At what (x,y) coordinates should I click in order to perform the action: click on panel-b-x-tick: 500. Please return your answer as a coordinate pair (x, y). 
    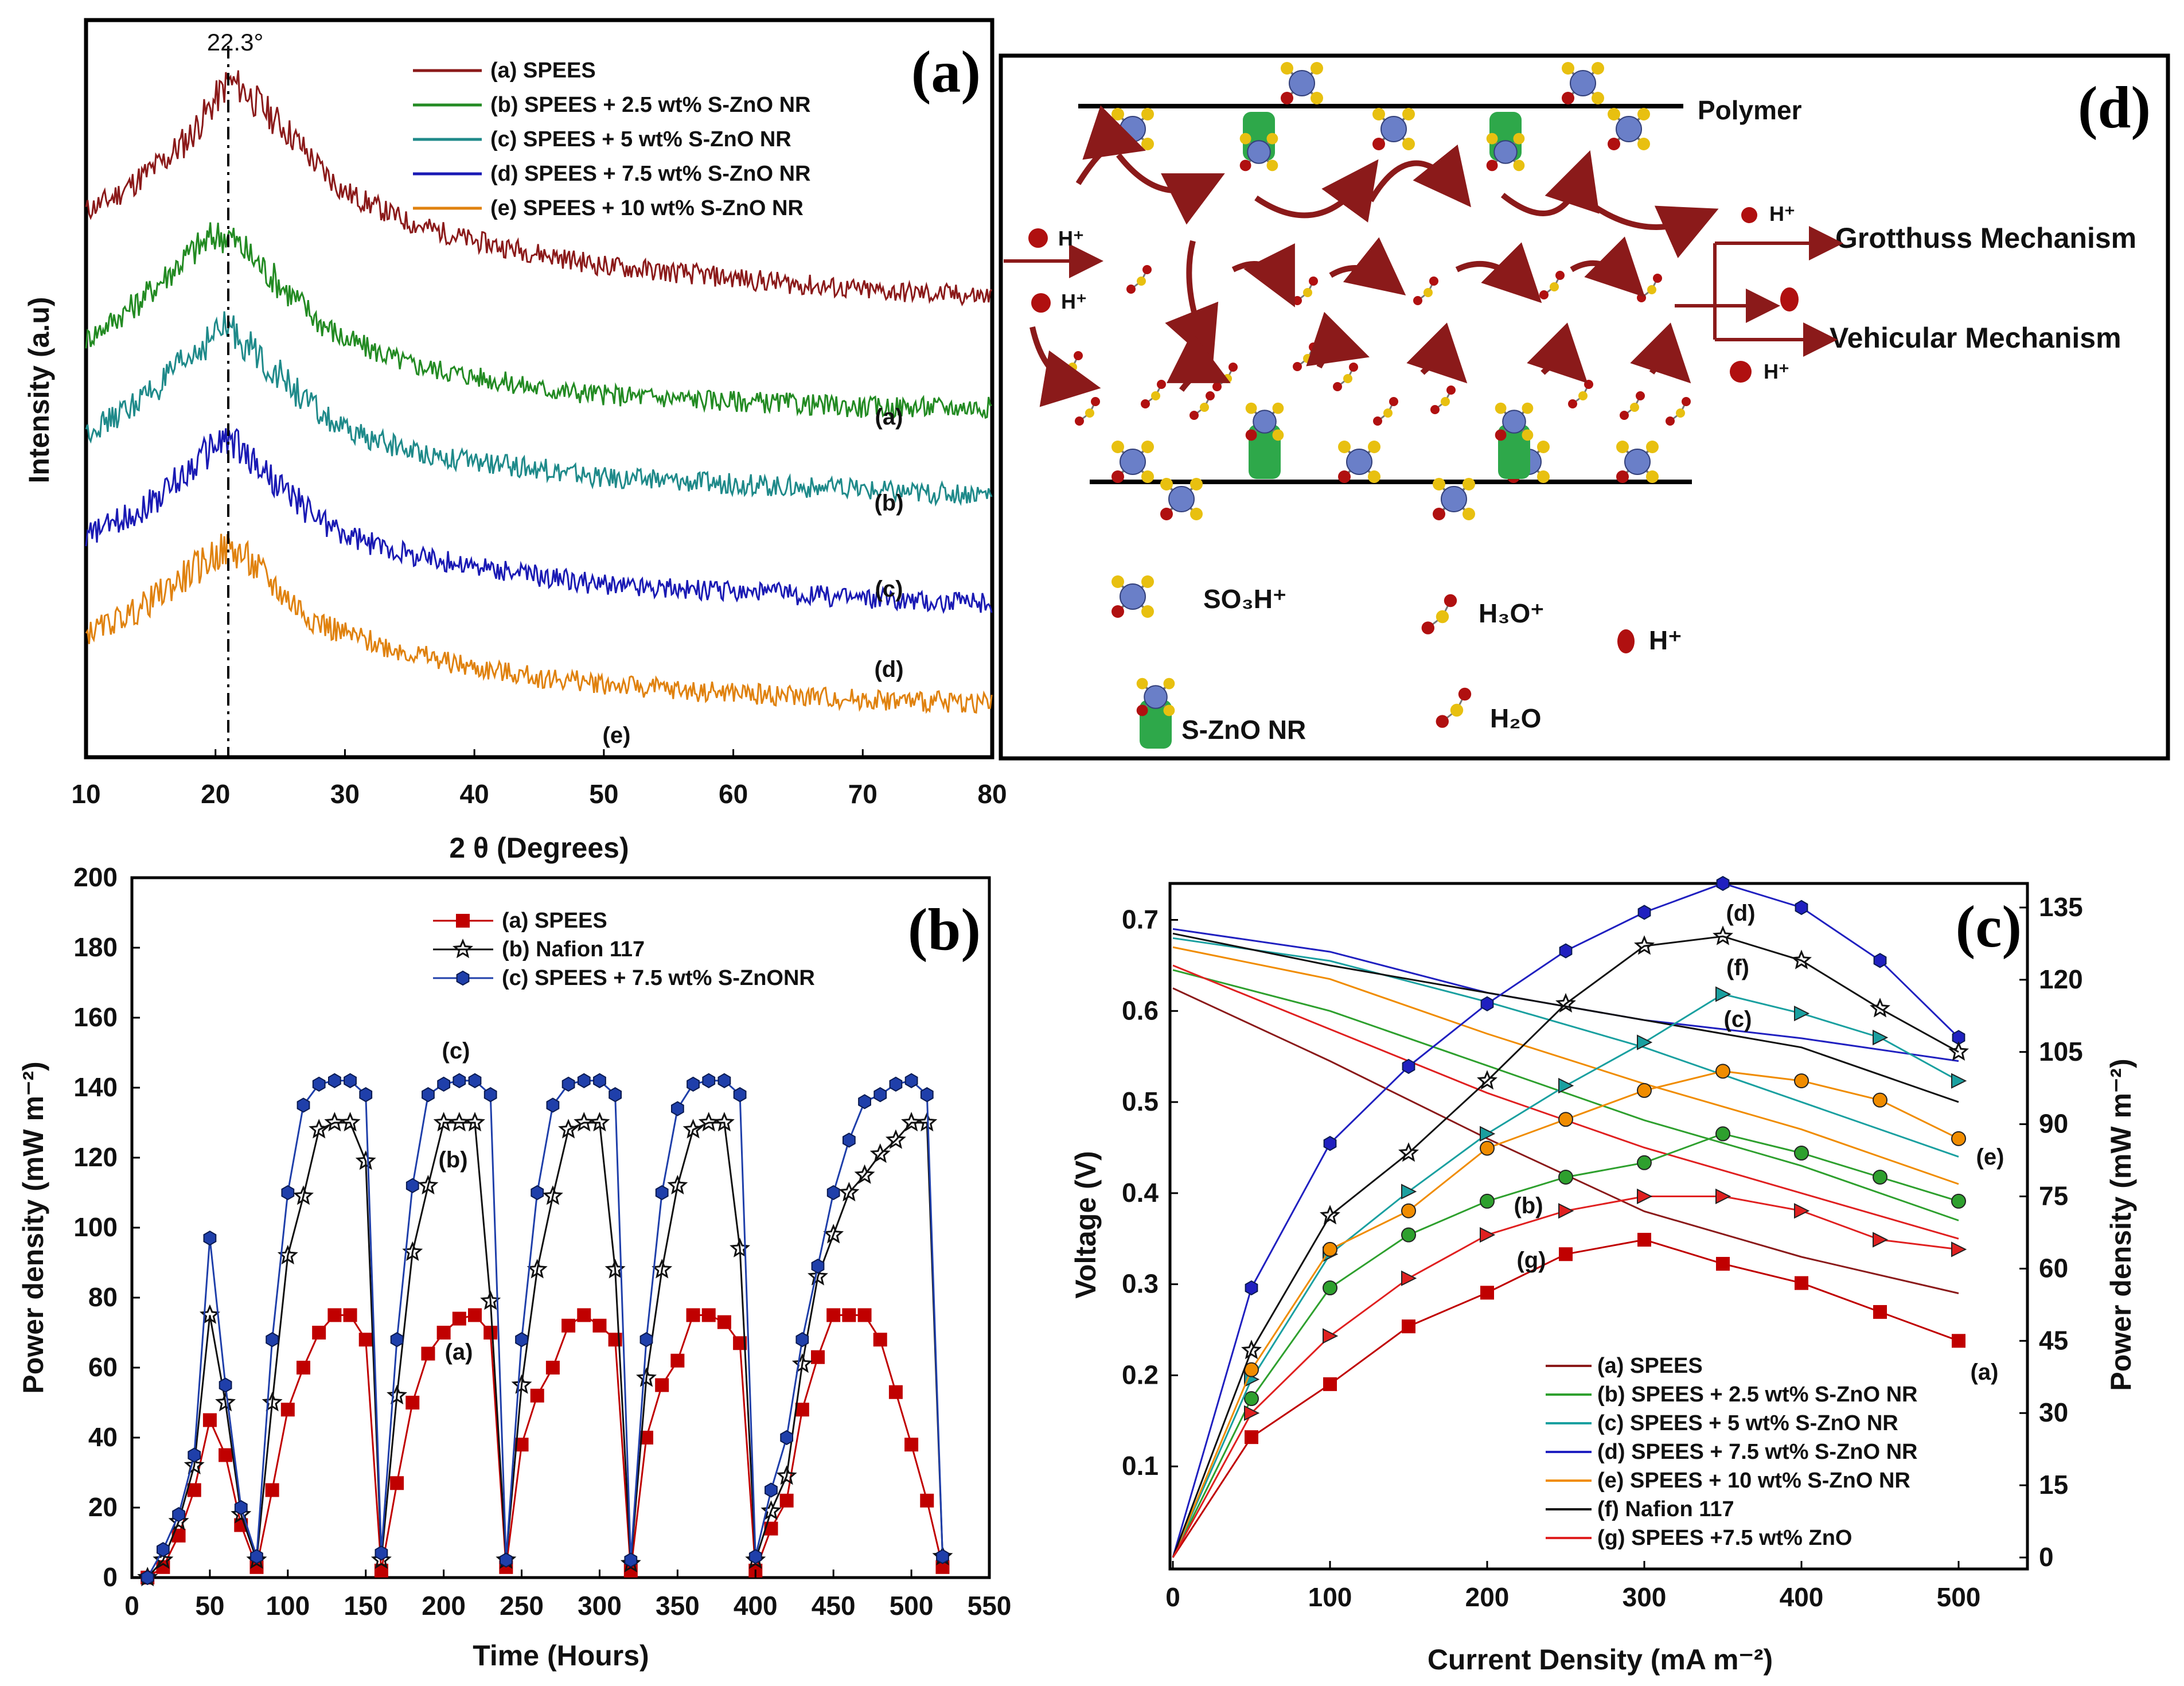
    Looking at the image, I should click on (912, 1606).